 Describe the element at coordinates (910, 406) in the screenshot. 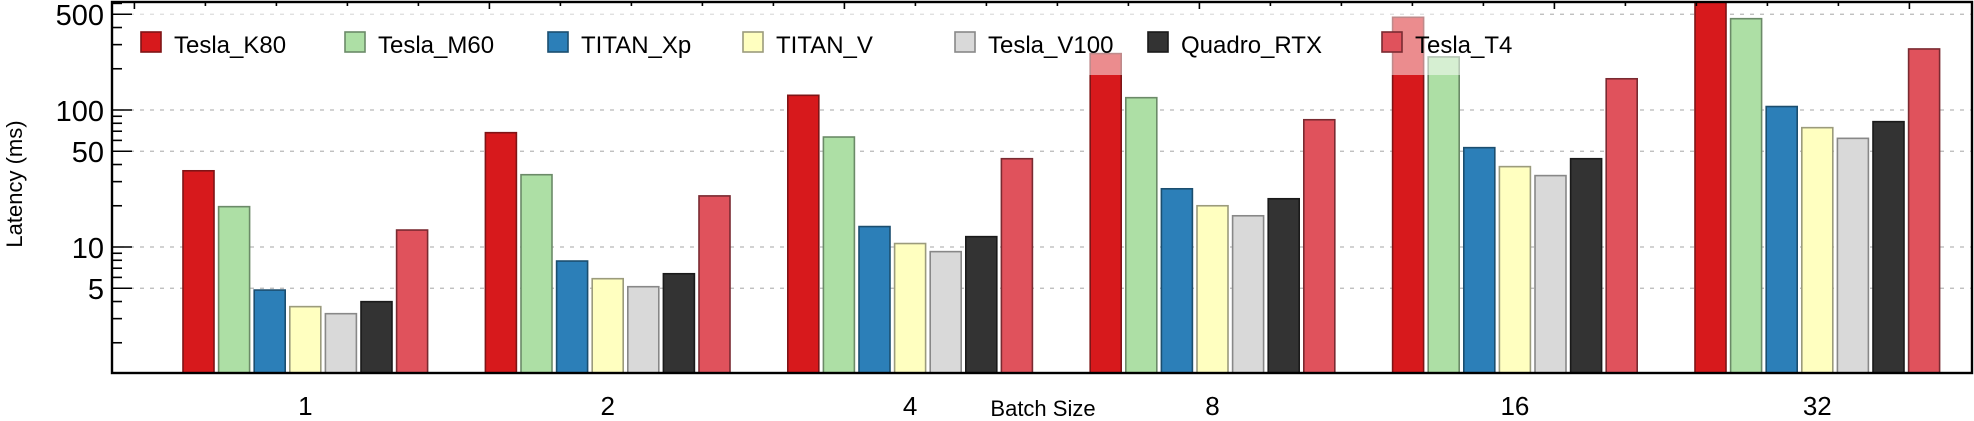

I see `x-tick-label-4: 4` at that location.